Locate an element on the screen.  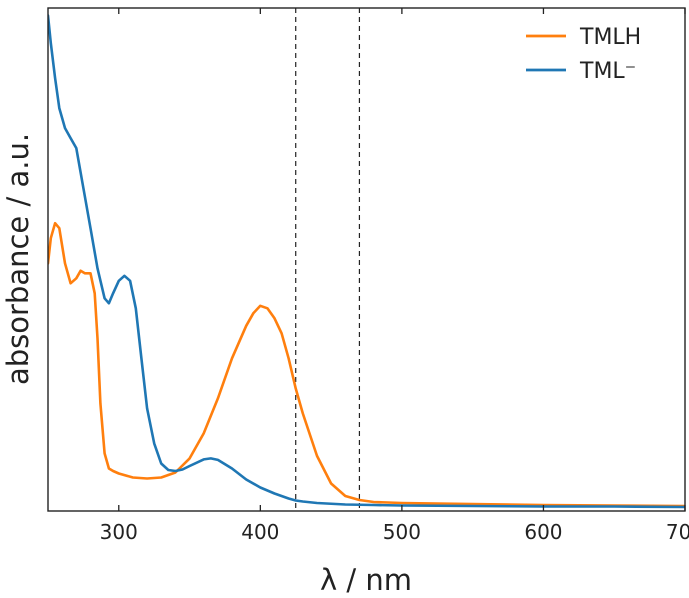
legend: TMLH TML⁻ is located at coordinates (583, 54).